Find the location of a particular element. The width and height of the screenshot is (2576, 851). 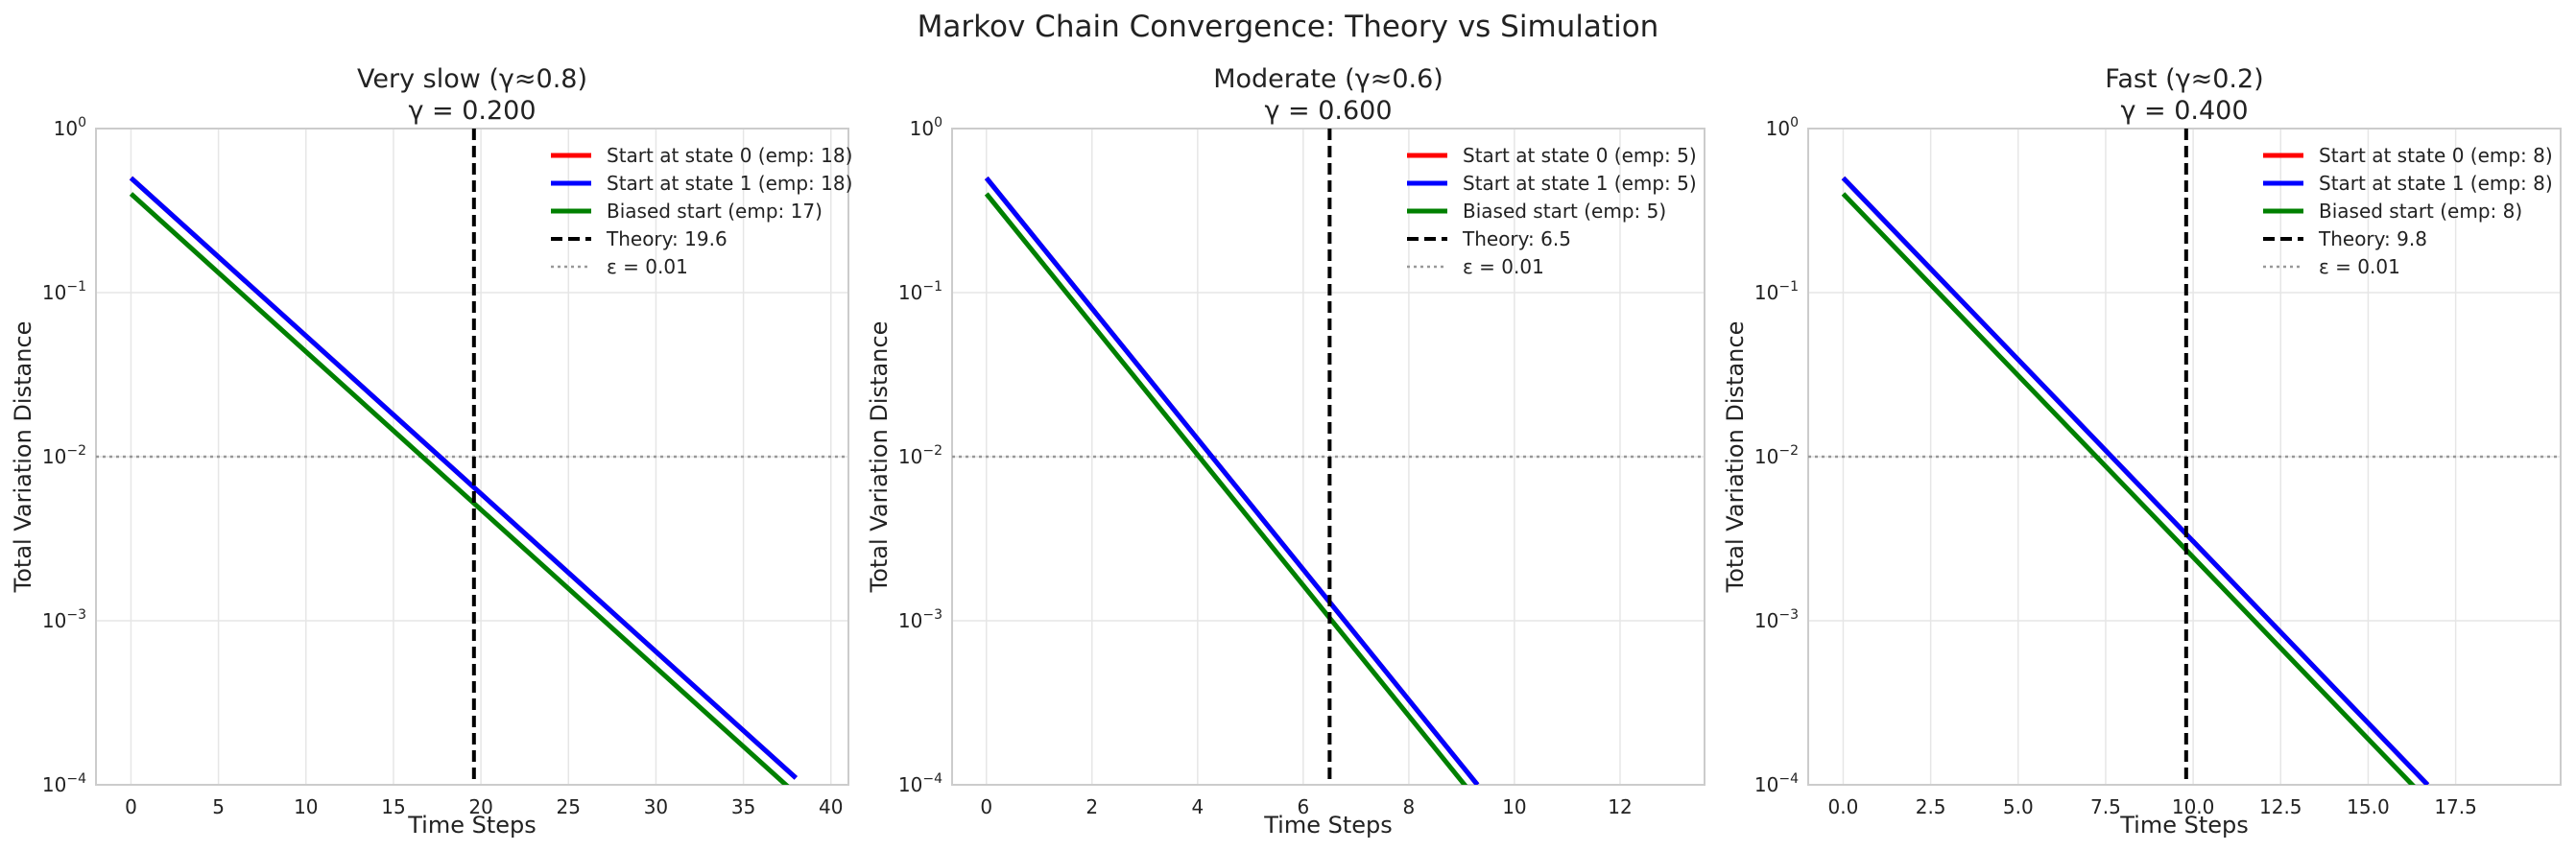

legend-label: Start at state 0 (emp: 5) is located at coordinates (1580, 155).